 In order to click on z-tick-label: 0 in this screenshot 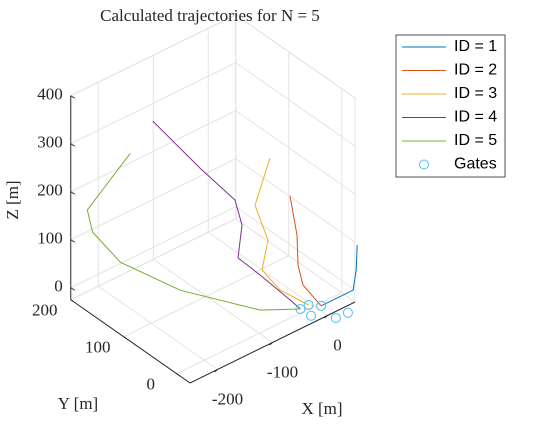, I will do `click(58, 286)`.